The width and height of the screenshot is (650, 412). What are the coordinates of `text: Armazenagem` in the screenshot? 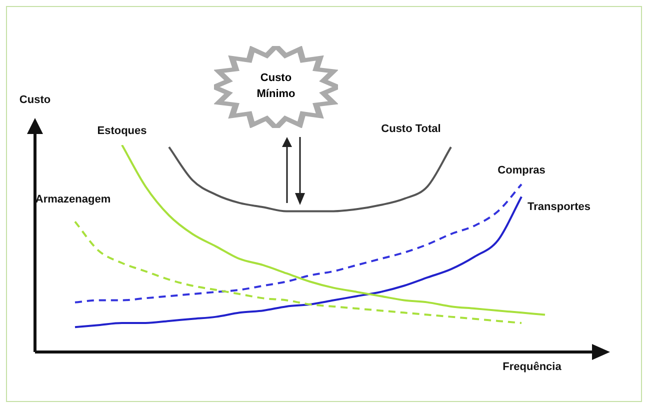 It's located at (73, 200).